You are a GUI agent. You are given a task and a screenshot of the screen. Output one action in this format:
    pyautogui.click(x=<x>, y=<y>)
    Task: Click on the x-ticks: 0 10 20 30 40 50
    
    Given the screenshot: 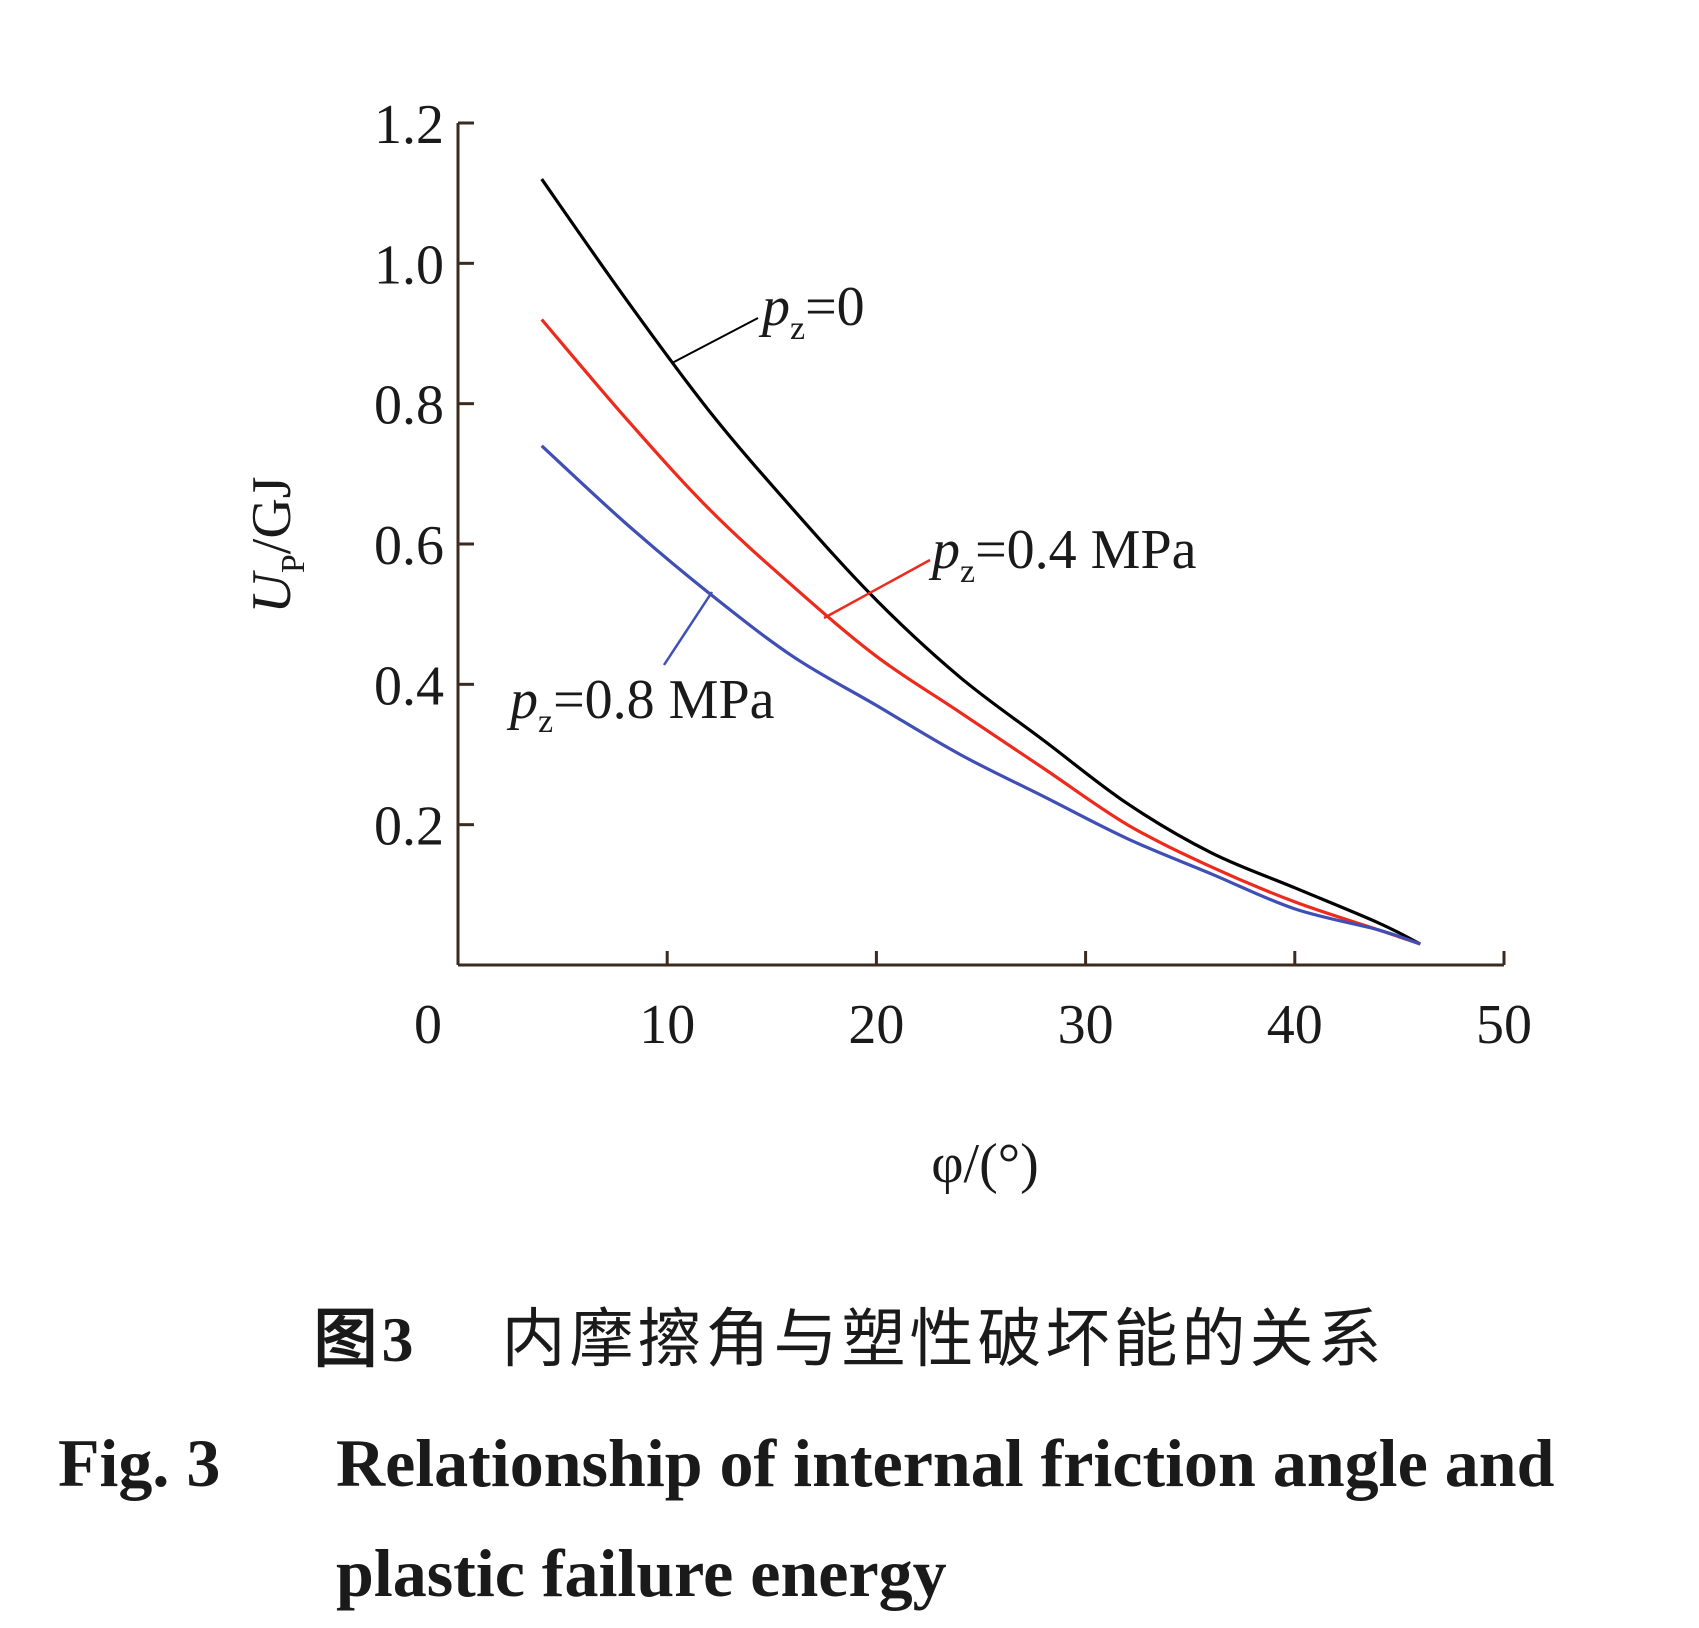 What is the action you would take?
    pyautogui.click(x=973, y=1003)
    